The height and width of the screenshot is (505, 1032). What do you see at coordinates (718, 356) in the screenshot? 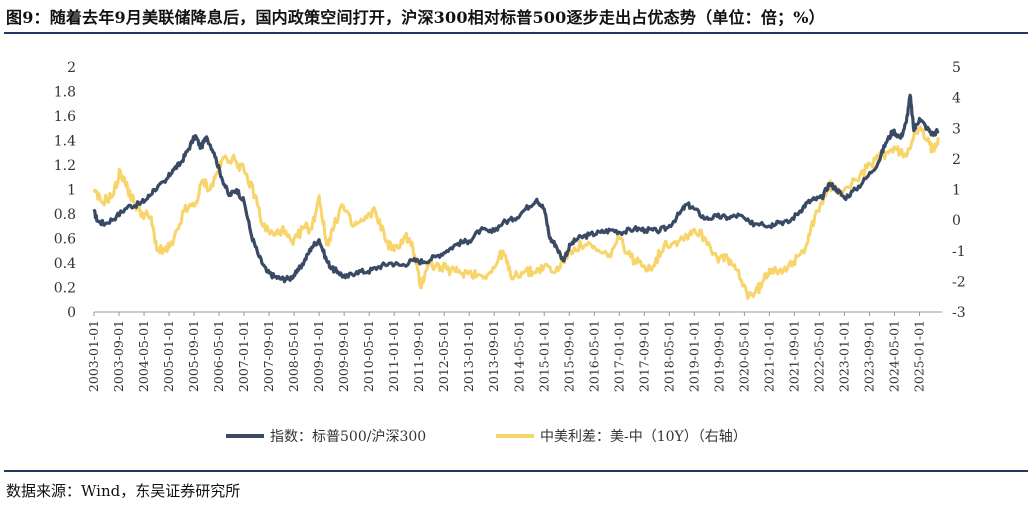
I see `x-tick-label: 2019-09-01` at bounding box center [718, 356].